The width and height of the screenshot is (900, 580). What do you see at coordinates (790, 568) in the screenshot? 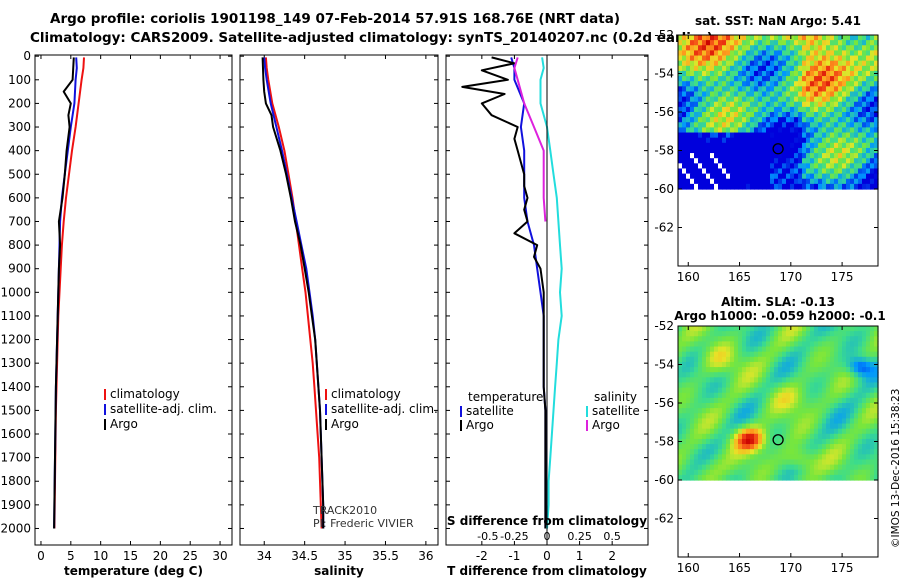
I see `map-x-tick-label: 170` at bounding box center [790, 568].